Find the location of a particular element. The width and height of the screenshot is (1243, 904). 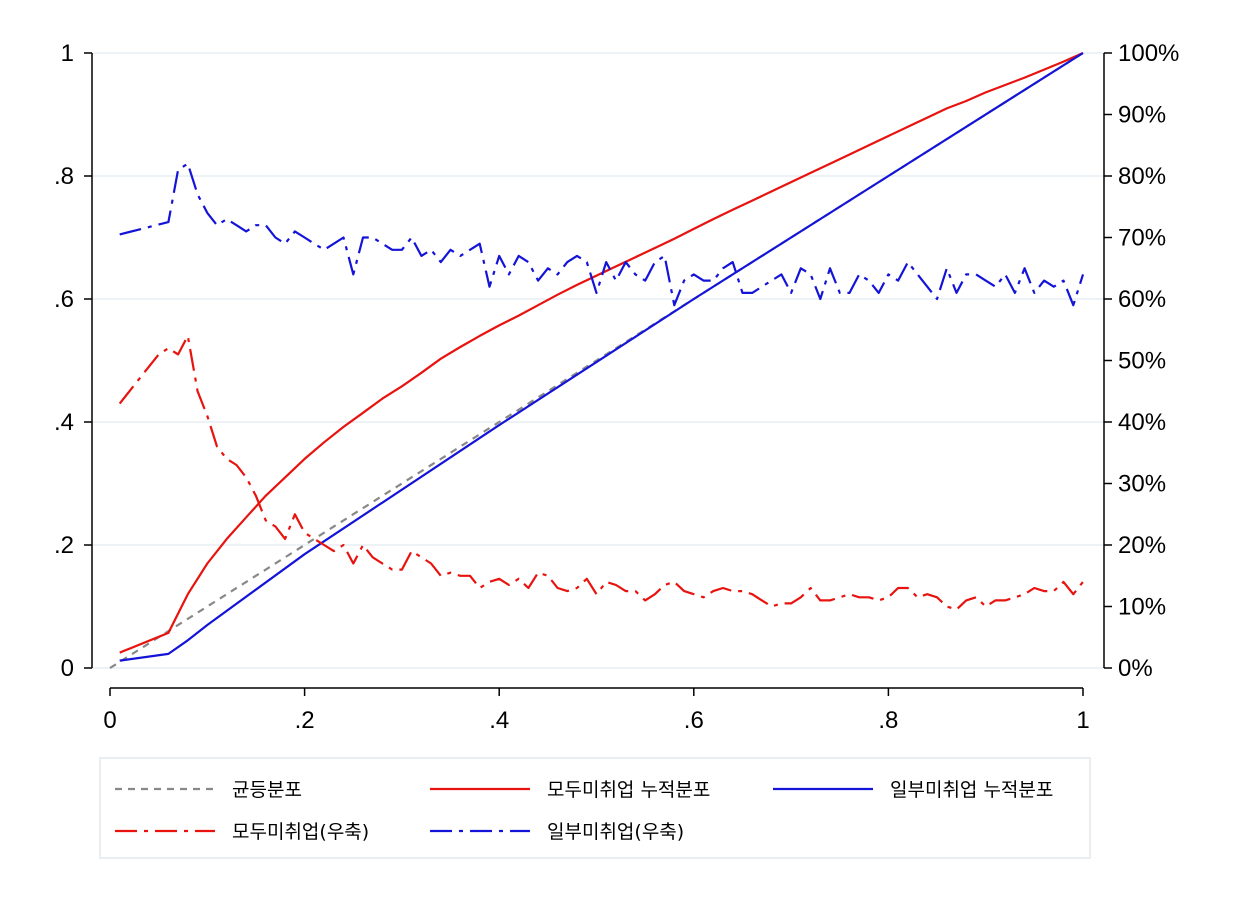

y-tick-label: 0 is located at coordinates (67, 668).